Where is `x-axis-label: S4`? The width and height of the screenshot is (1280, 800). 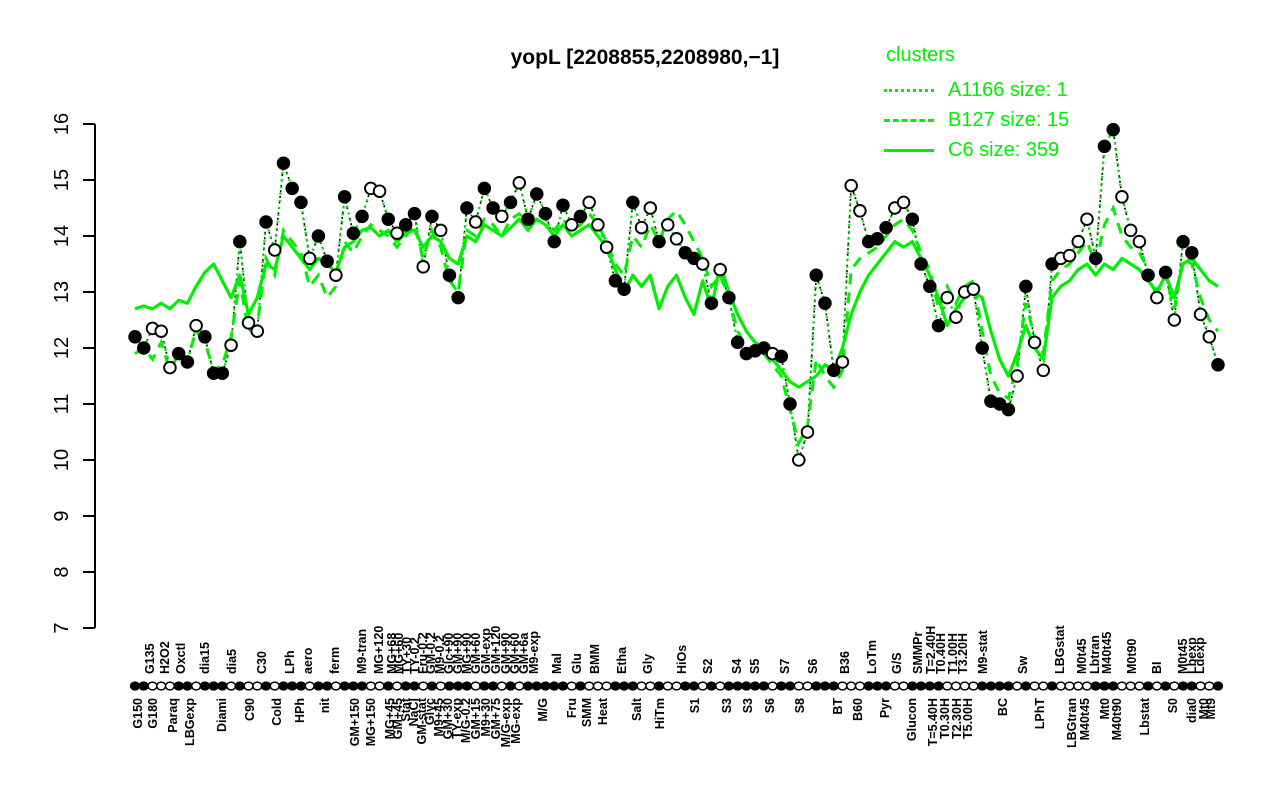 x-axis-label: S4 is located at coordinates (737, 666).